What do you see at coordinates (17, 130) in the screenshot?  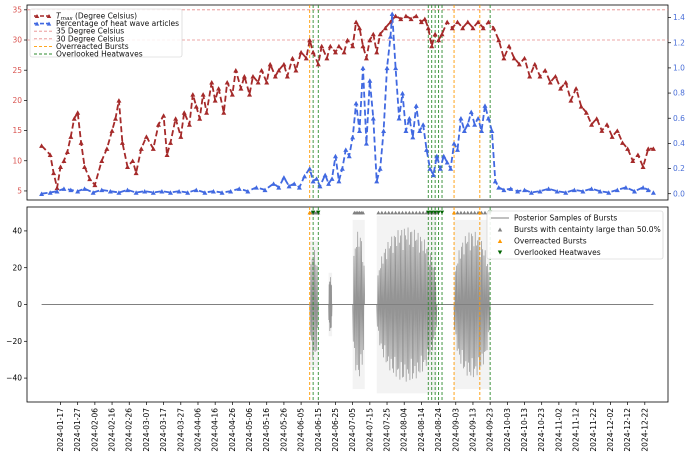 I see `left-tick-label: 15` at bounding box center [17, 130].